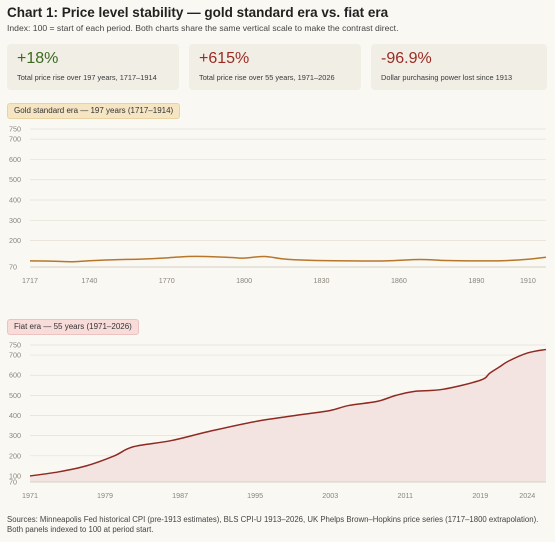 This screenshot has height=542, width=555. I want to click on stat-value: +18%, so click(38, 58).